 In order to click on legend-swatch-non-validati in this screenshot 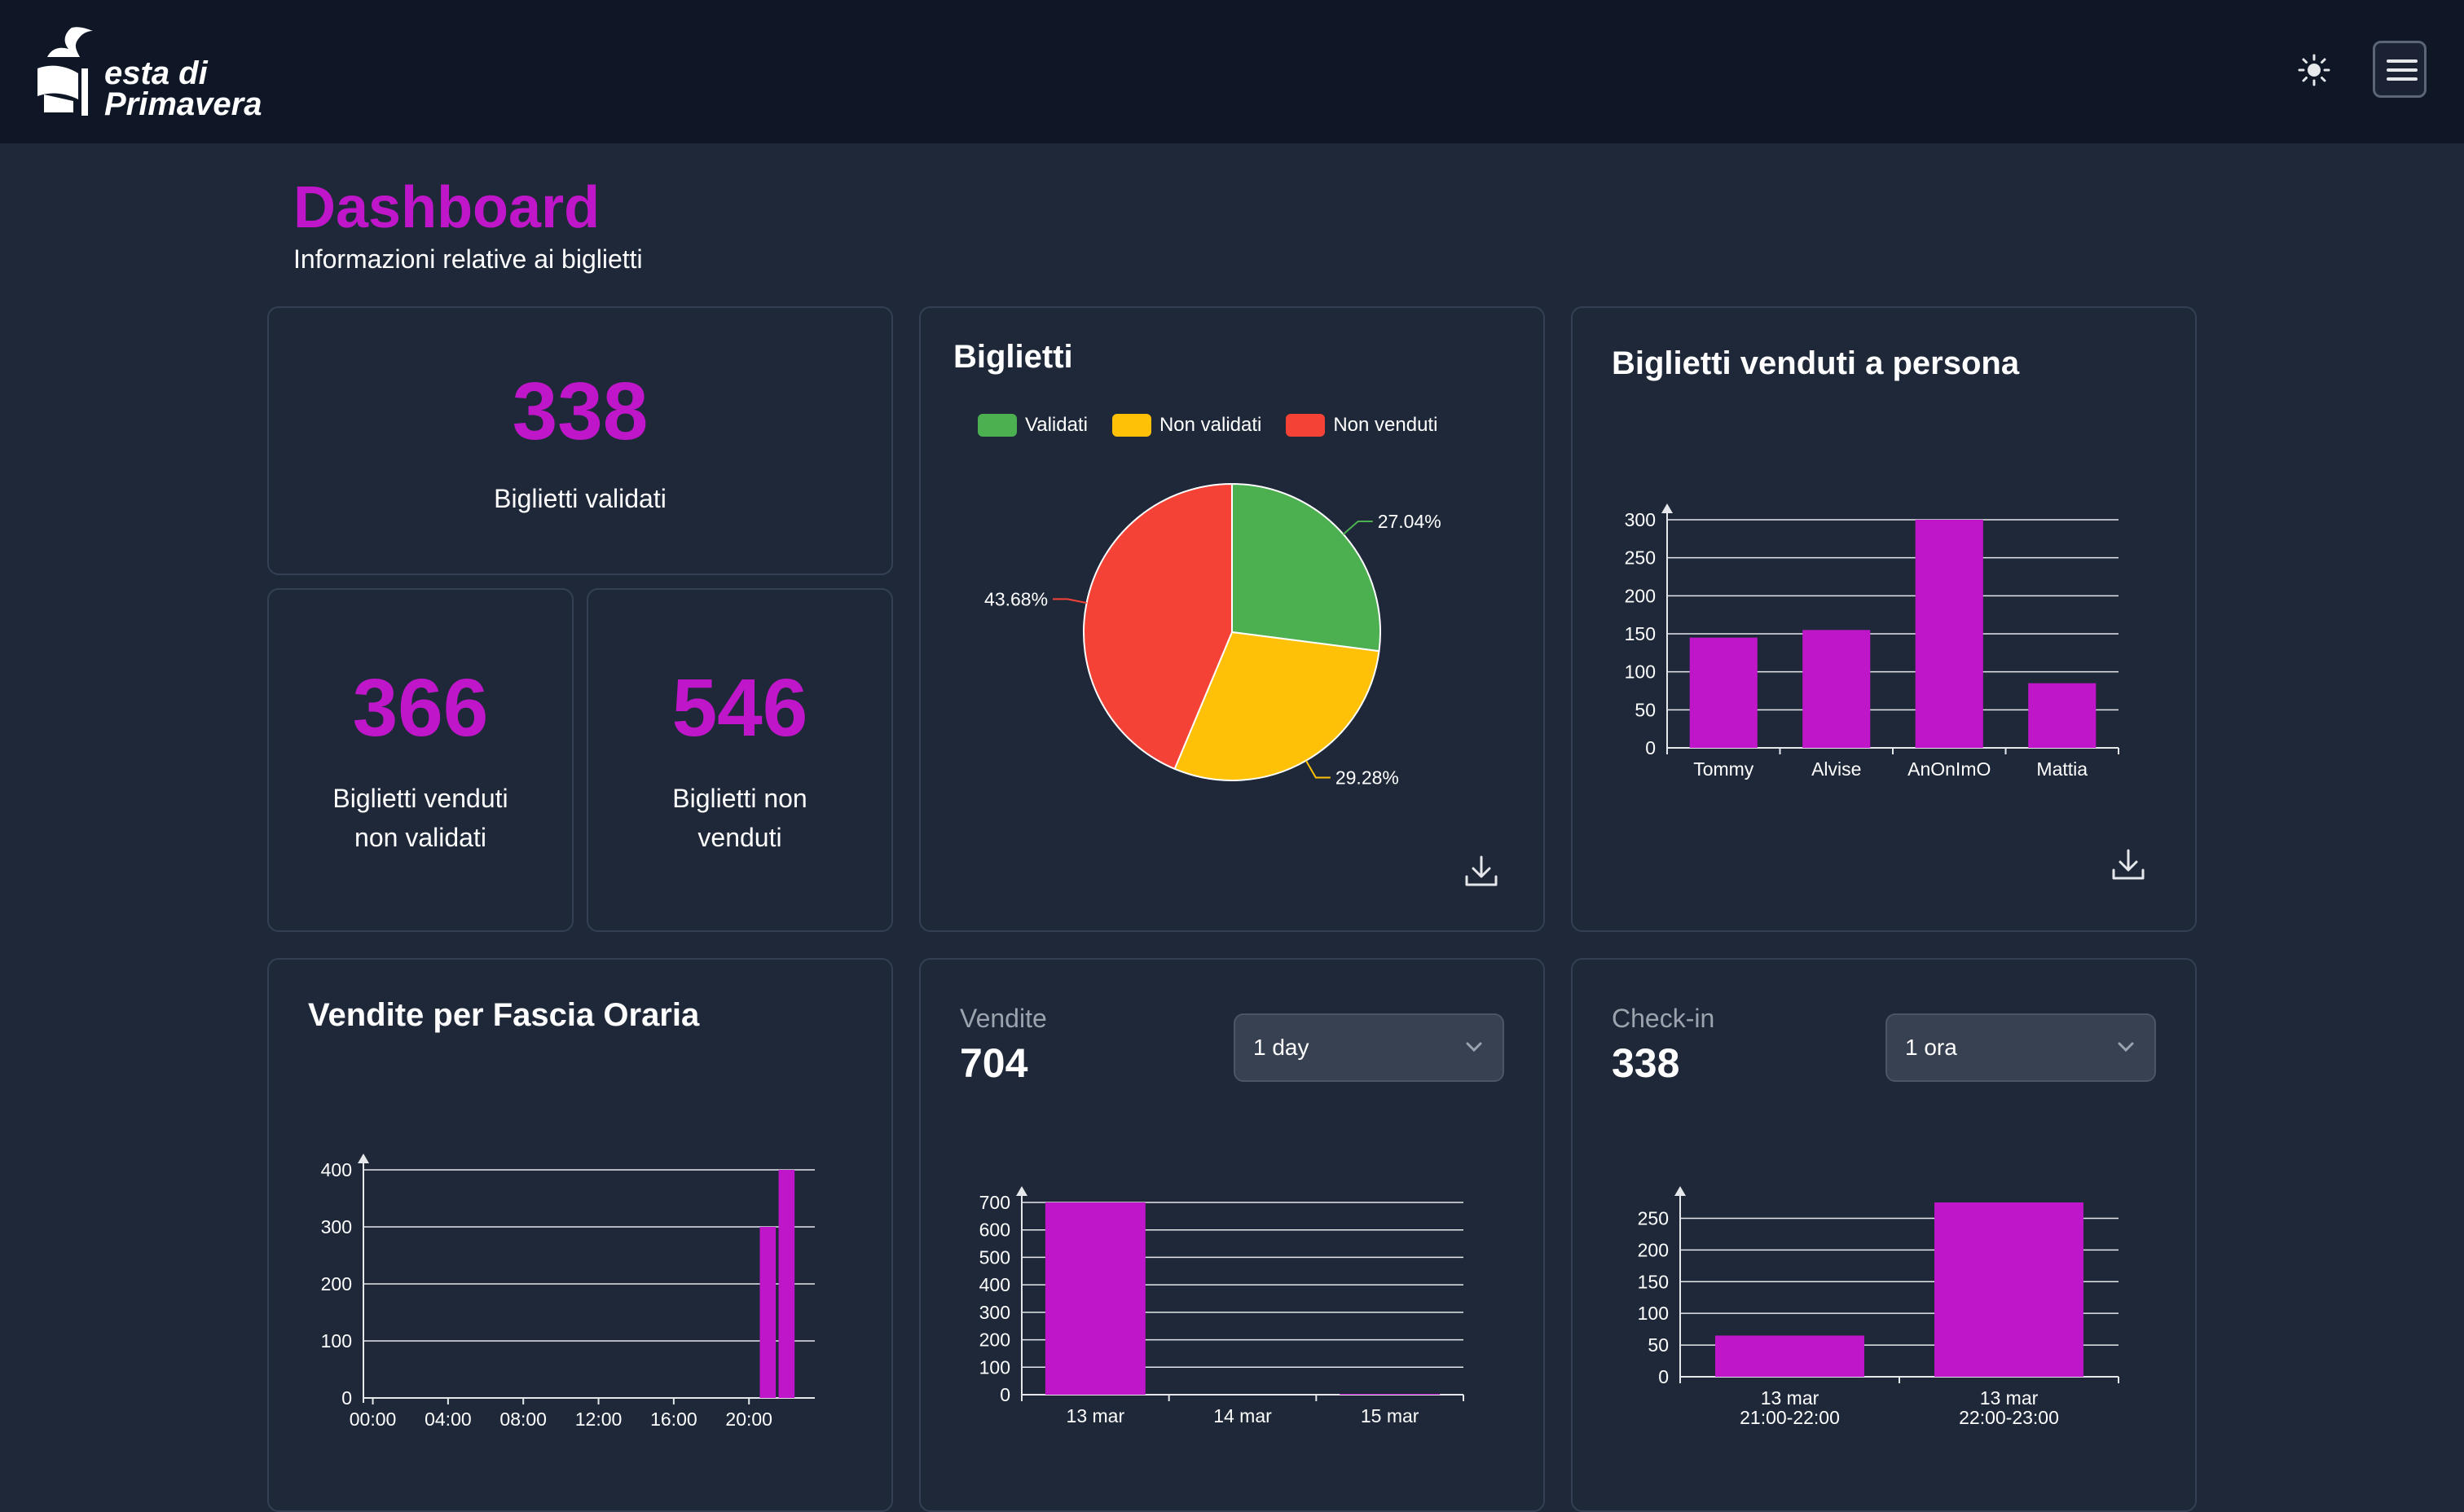, I will do `click(1131, 425)`.